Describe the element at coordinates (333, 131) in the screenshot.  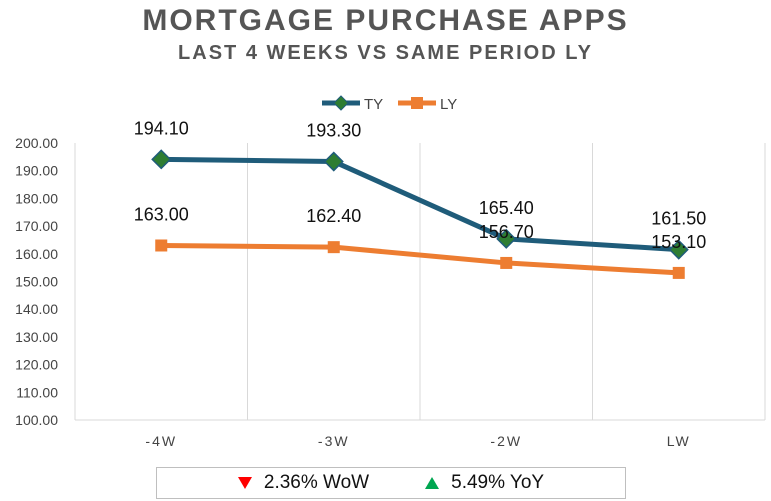
I see `data-label-ty: 193.30` at that location.